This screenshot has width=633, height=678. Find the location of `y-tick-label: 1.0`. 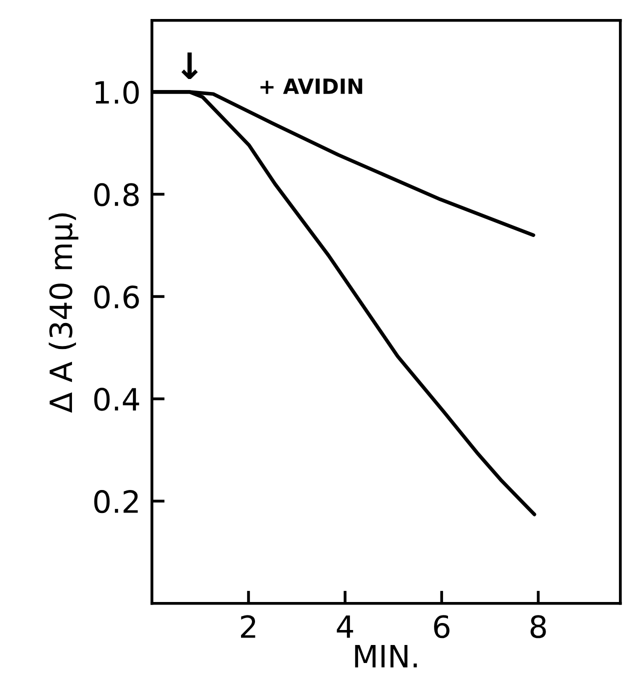

y-tick-label: 1.0 is located at coordinates (117, 92).